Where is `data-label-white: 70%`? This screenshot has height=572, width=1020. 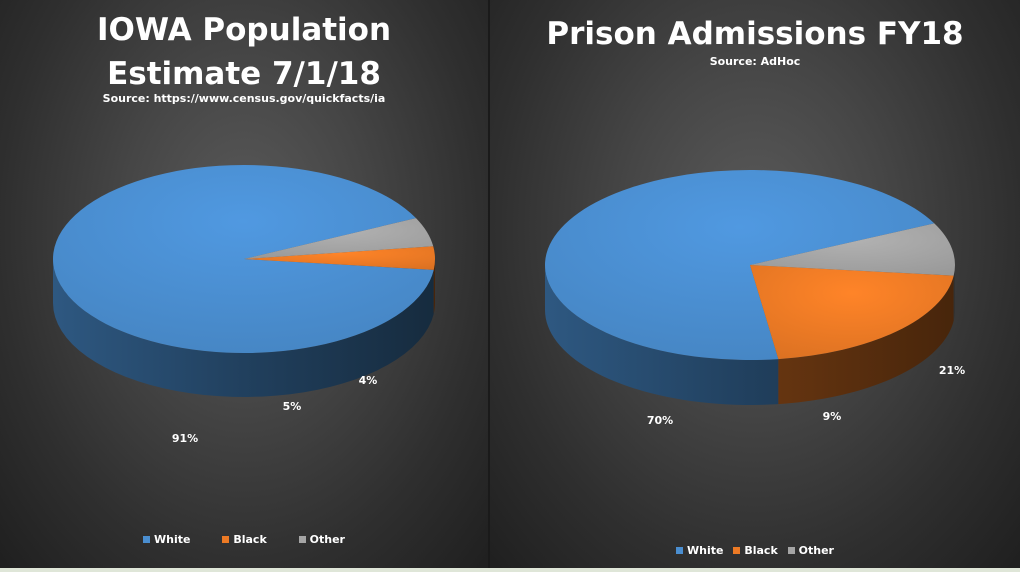 data-label-white: 70% is located at coordinates (660, 420).